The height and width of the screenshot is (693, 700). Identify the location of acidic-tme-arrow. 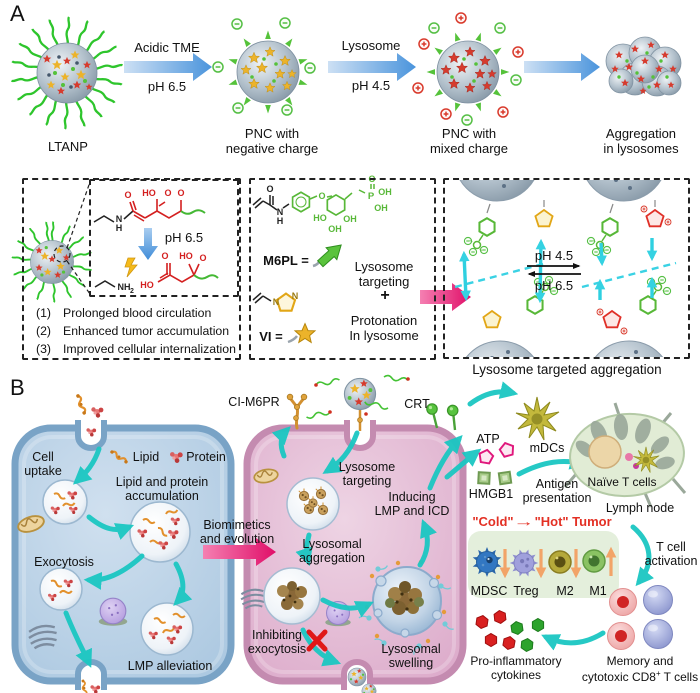
(168, 67).